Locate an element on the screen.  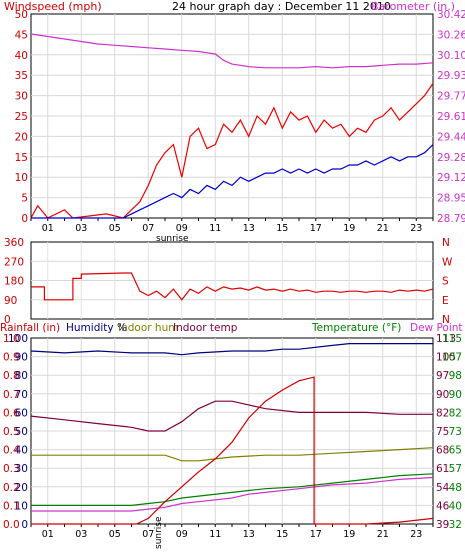
wind-x-tick-label: 15 is located at coordinates (282, 228).